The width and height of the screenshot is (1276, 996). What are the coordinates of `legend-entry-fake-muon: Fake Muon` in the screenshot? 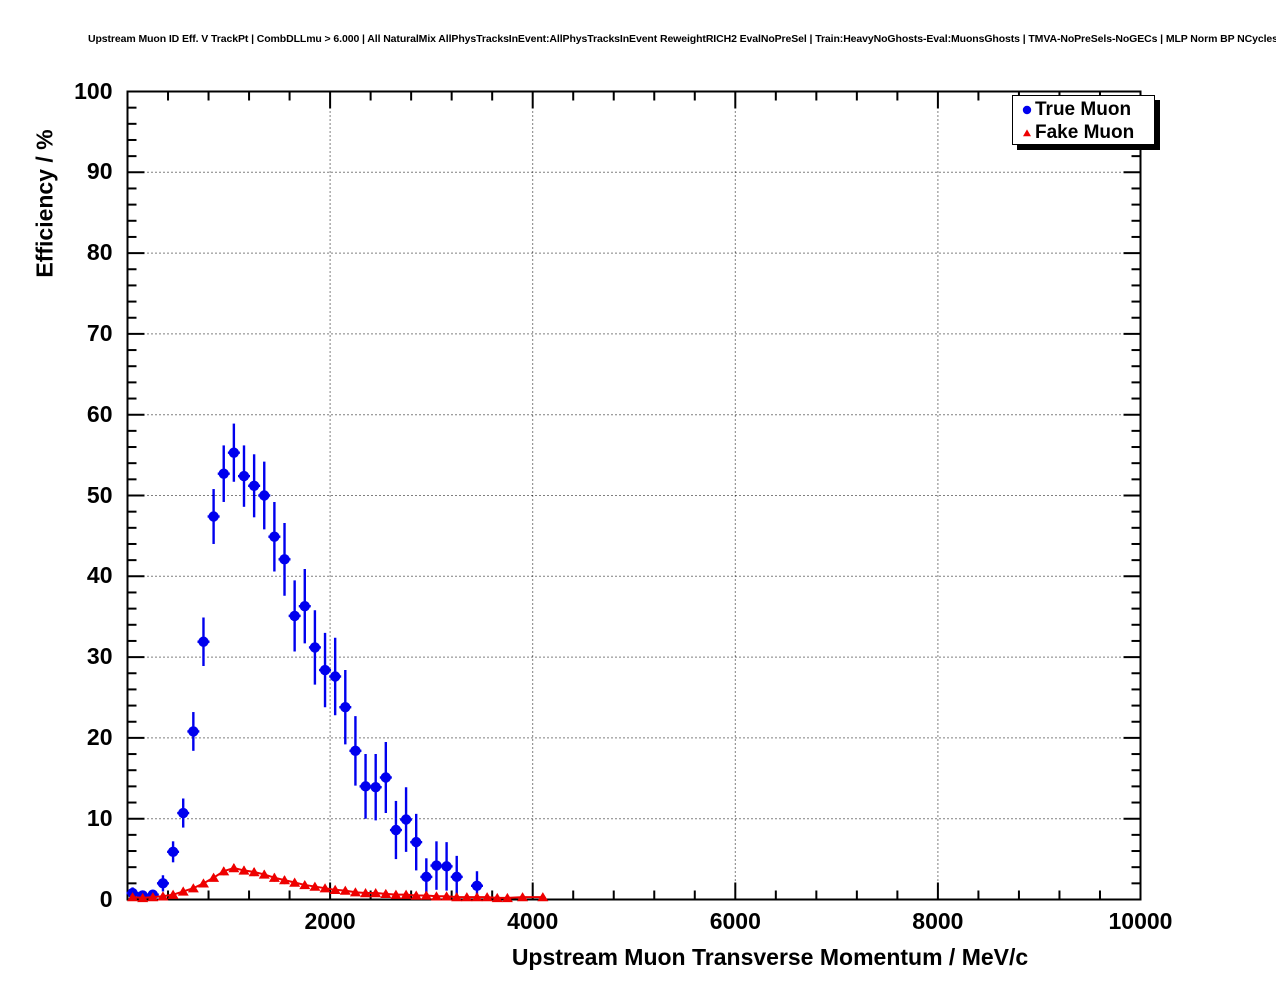 It's located at (1076, 132).